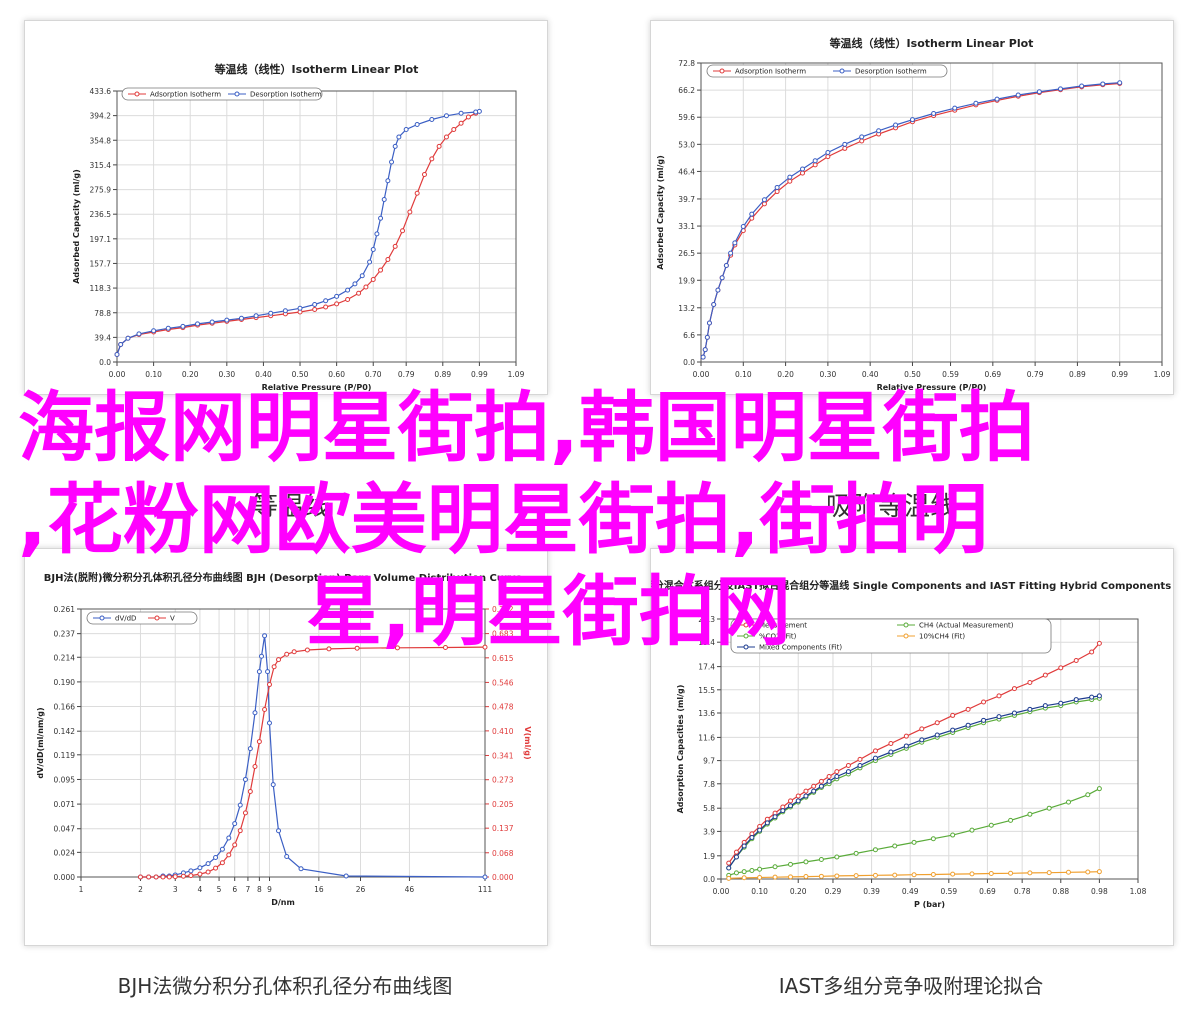 The height and width of the screenshot is (1032, 1200). Describe the element at coordinates (503, 804) in the screenshot. I see `y2-tick-label: 0.205` at that location.